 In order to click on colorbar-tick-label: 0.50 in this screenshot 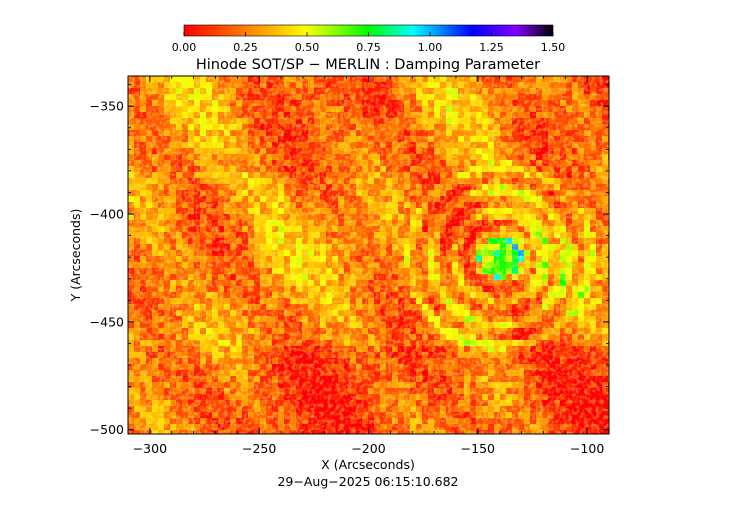, I will do `click(307, 47)`.